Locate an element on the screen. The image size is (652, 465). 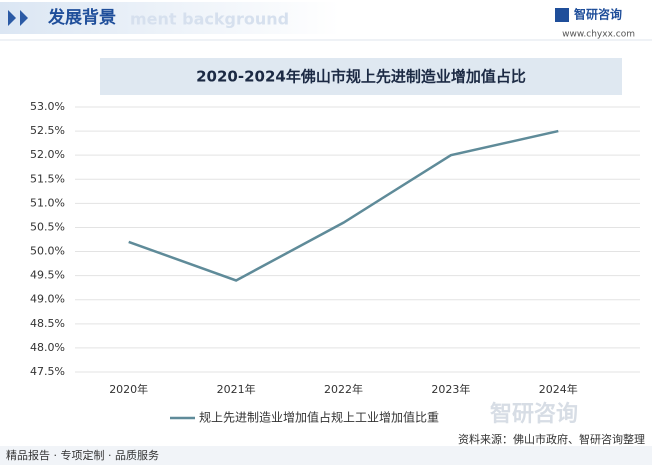
y-tick-label: 50.0% is located at coordinates (47, 251).